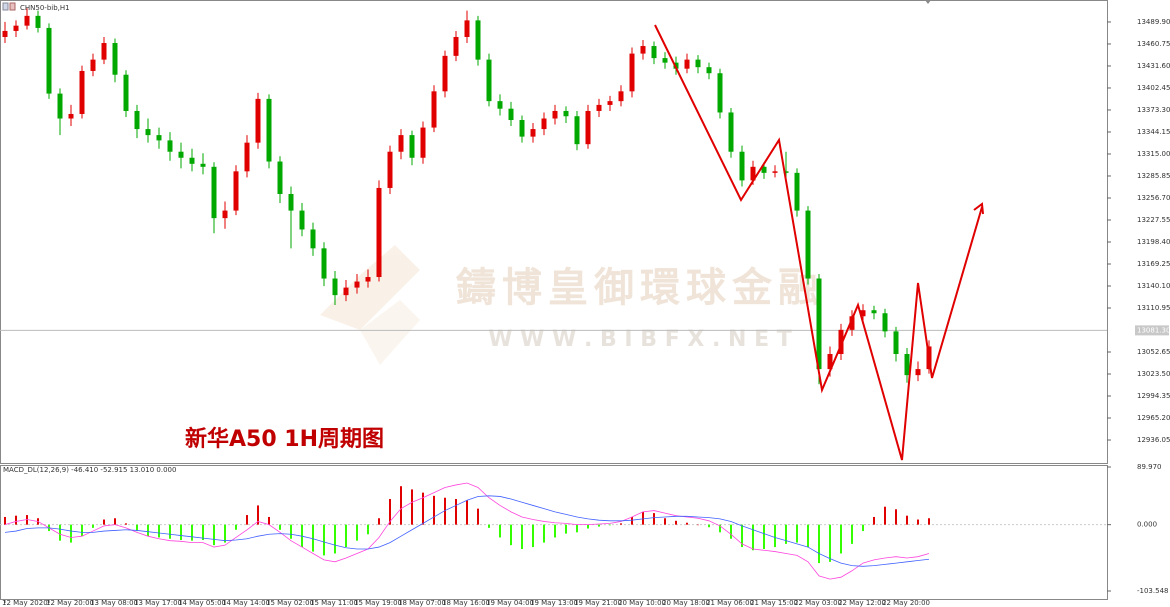 The image size is (1170, 607). Describe the element at coordinates (202, 603) in the screenshot. I see `x-tick-label: 14 May 05:00` at that location.